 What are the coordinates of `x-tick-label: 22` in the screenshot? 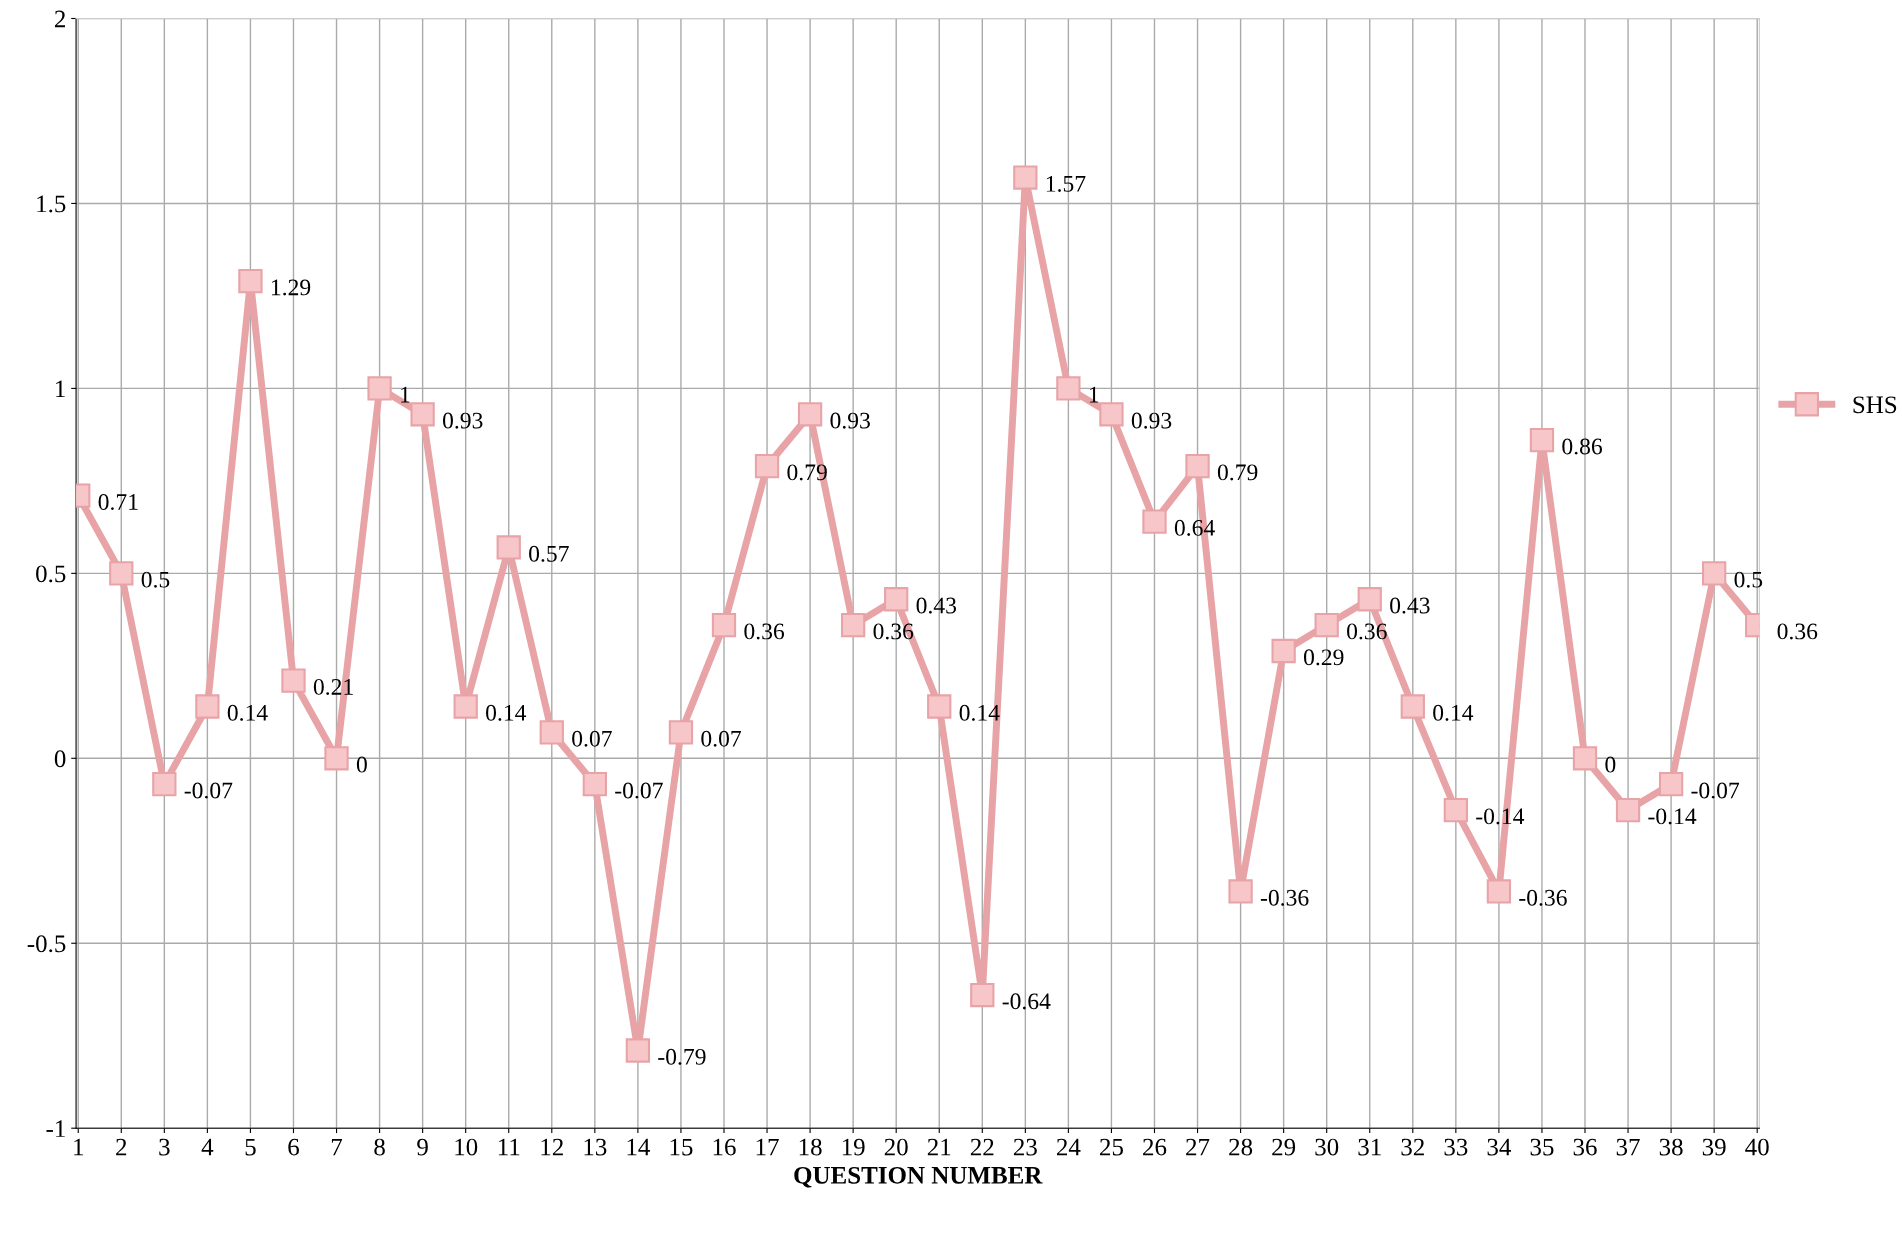 It's located at (982, 1147).